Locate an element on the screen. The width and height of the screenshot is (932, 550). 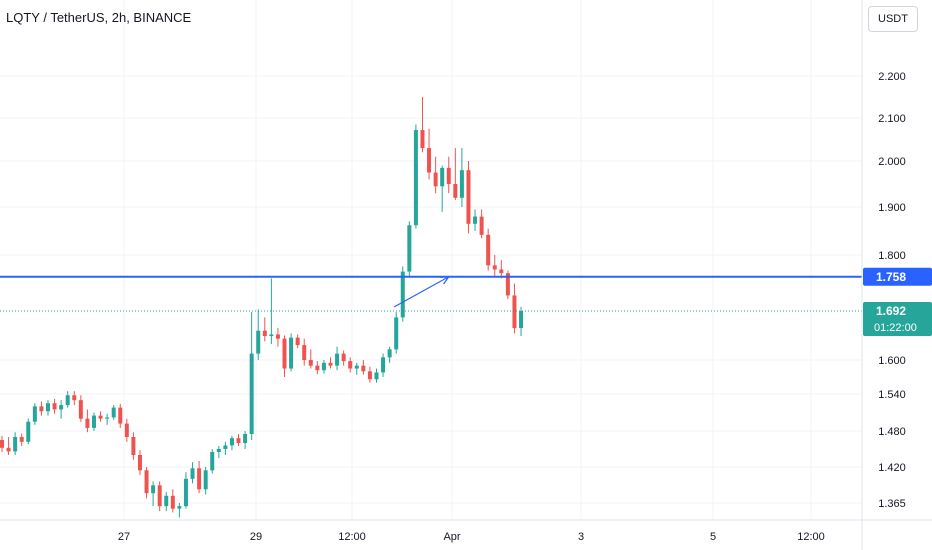
y-tick-label: 1.420 is located at coordinates (892, 468).